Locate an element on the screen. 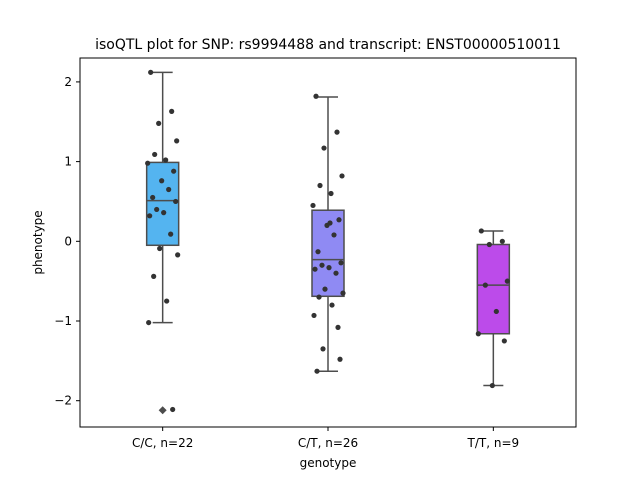  x-tick-label: C/T, n=26 is located at coordinates (328, 443).